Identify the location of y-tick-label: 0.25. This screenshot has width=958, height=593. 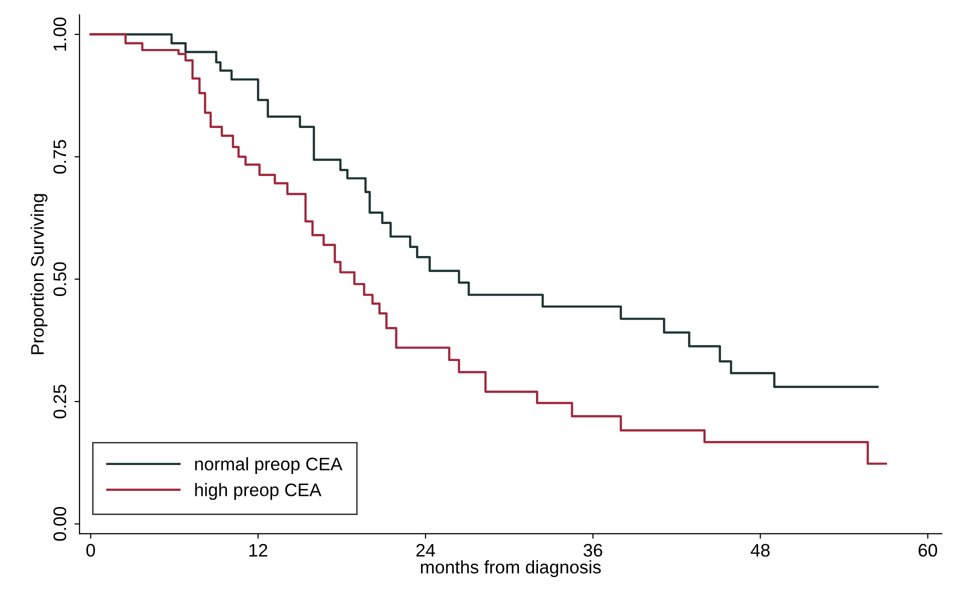
(59, 401).